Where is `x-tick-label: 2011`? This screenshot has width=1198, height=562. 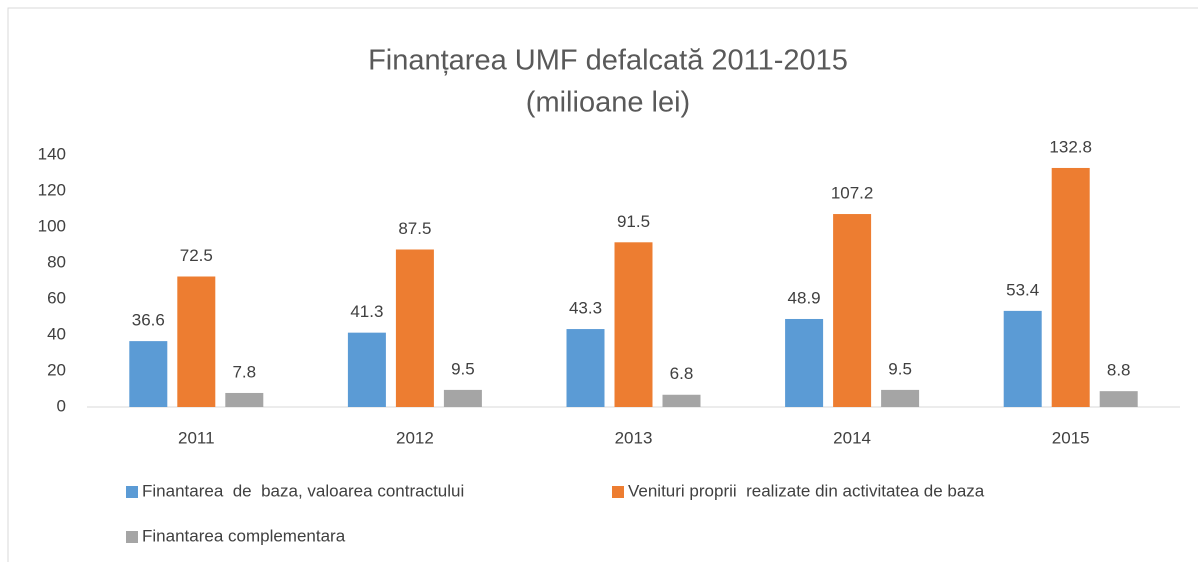
x-tick-label: 2011 is located at coordinates (196, 437).